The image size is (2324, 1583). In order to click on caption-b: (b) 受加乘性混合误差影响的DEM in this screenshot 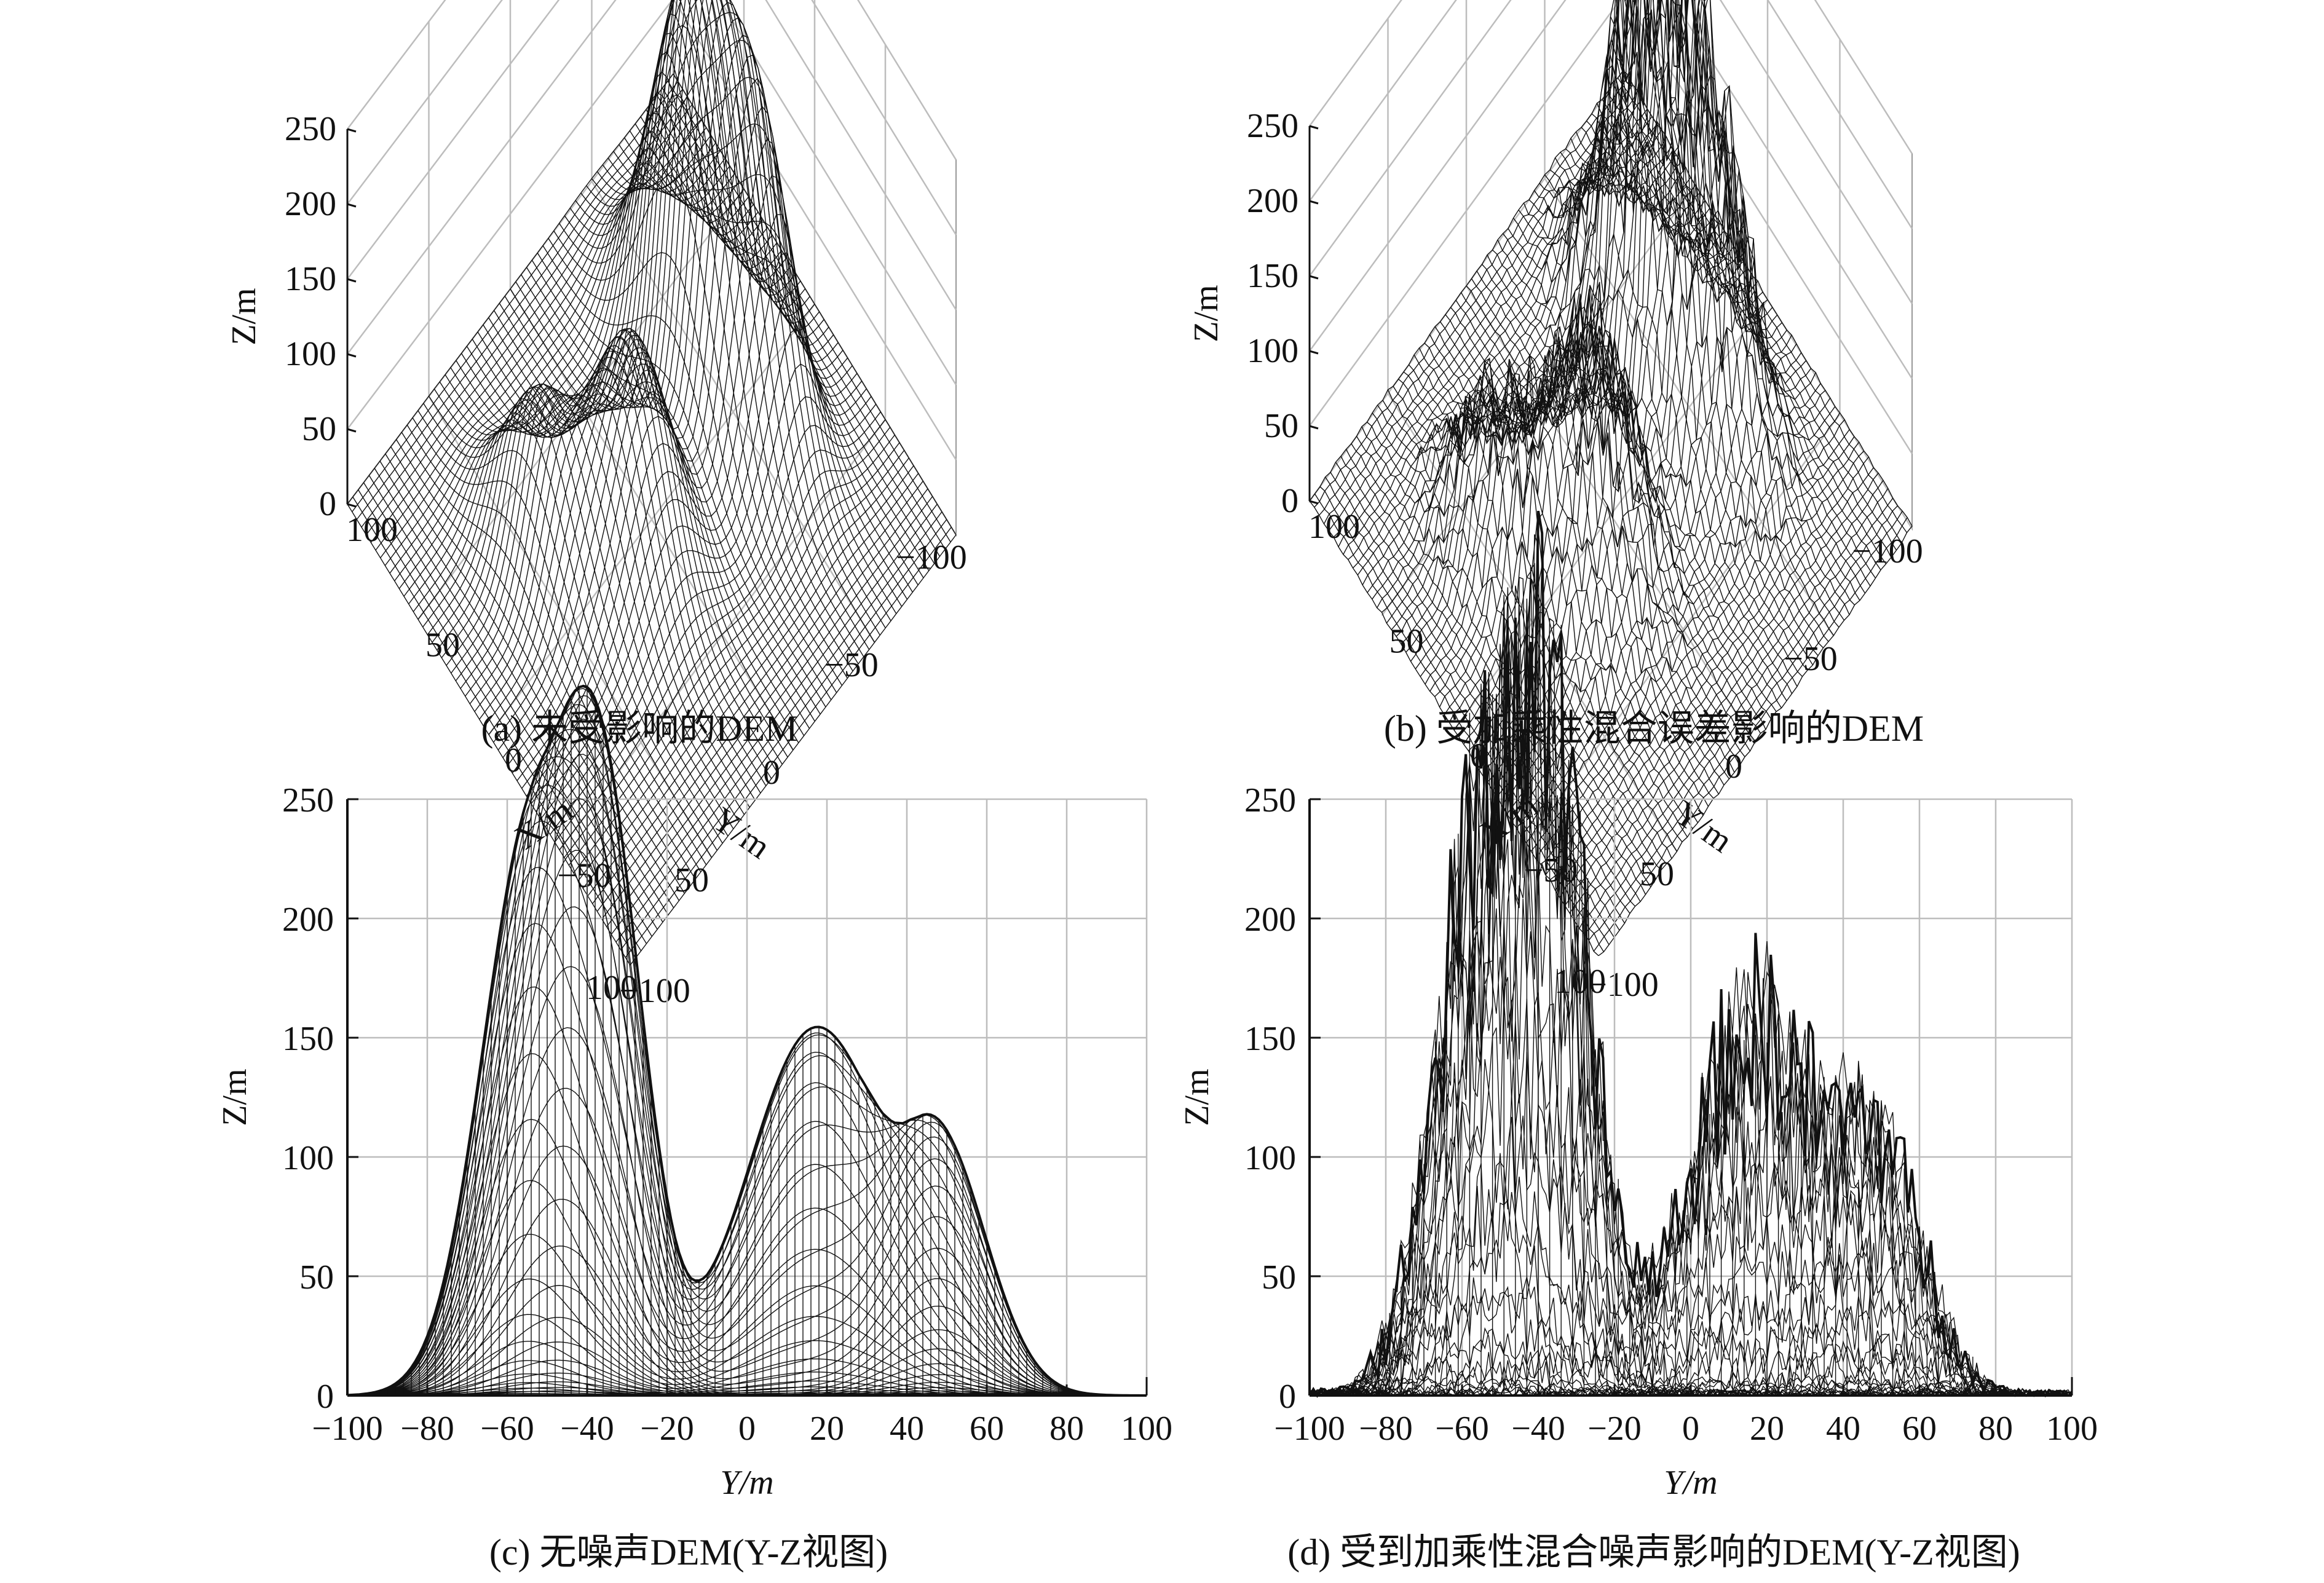, I will do `click(1654, 728)`.